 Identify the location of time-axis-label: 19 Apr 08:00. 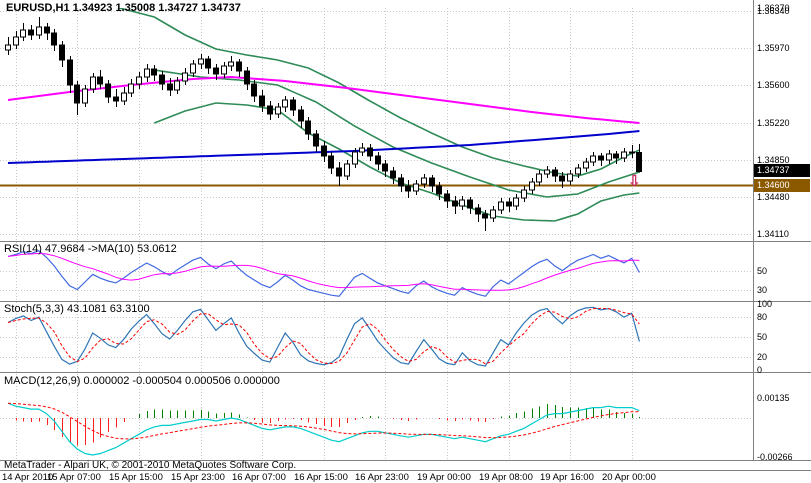
(506, 477).